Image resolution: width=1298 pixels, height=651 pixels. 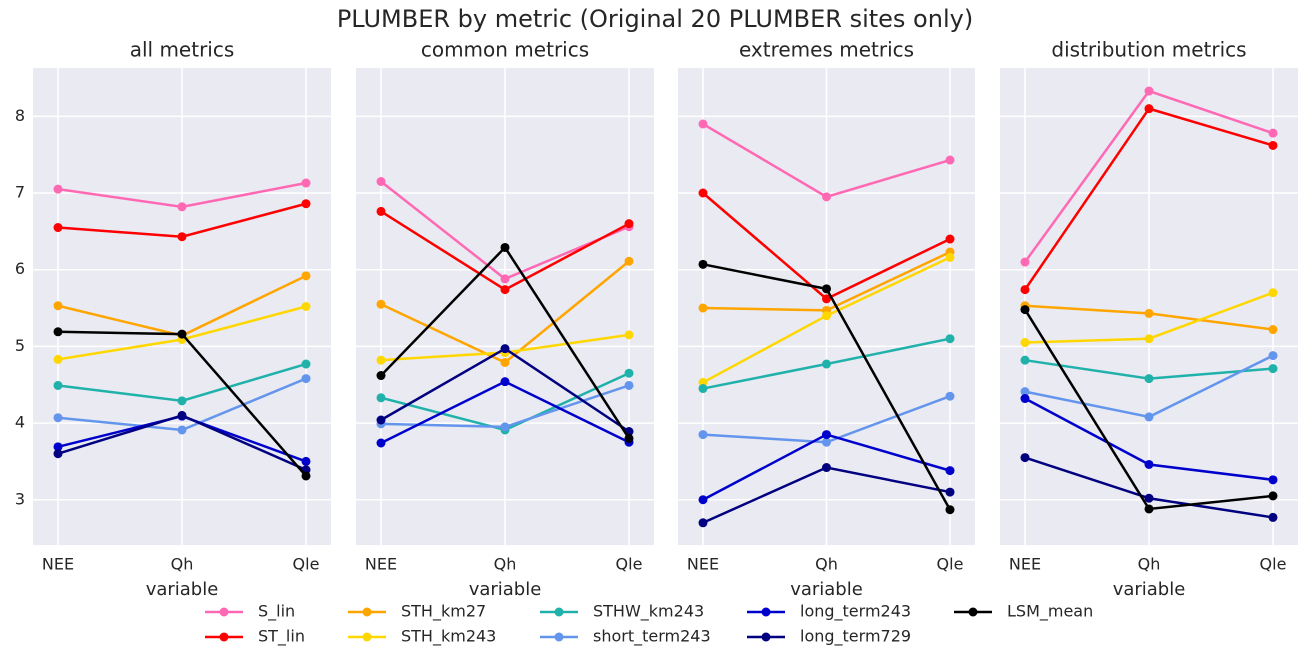 I want to click on y-tick-label: 4, so click(x=20, y=422).